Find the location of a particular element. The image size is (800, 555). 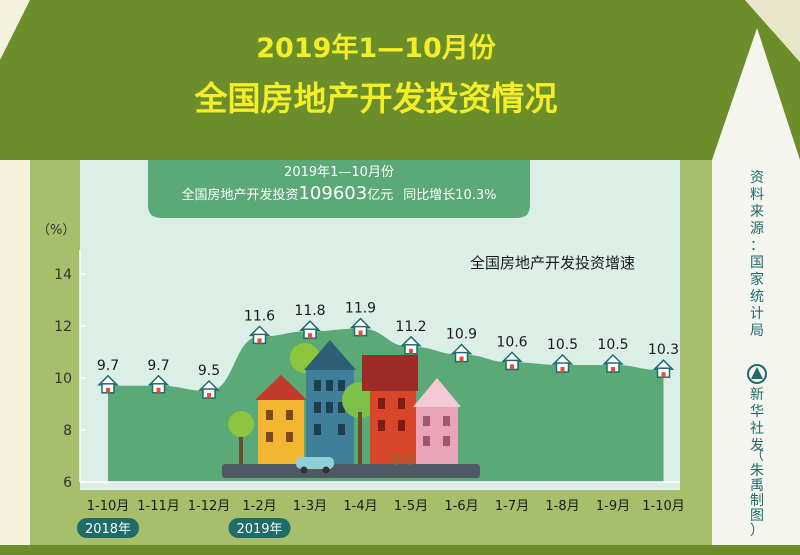

year-badge: 2019年 is located at coordinates (259, 528).